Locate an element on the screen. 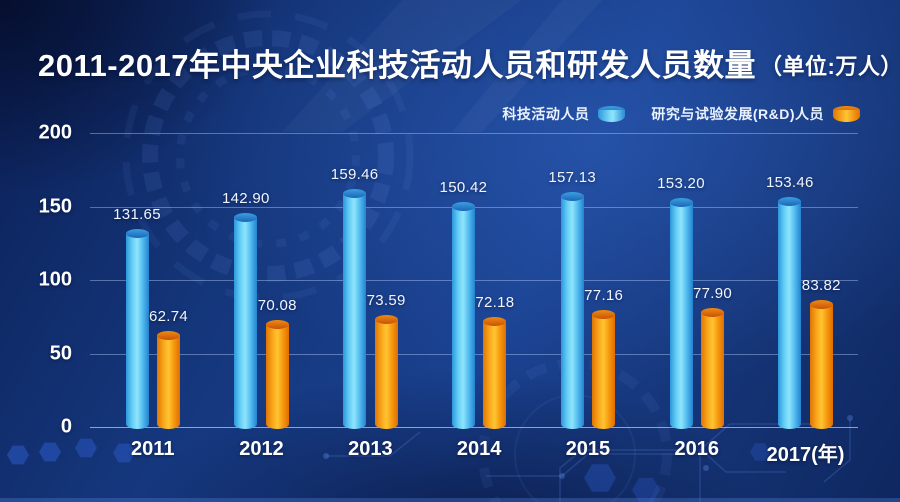 The image size is (900, 502). x-axis-tick-2012: 2012 is located at coordinates (261, 449).